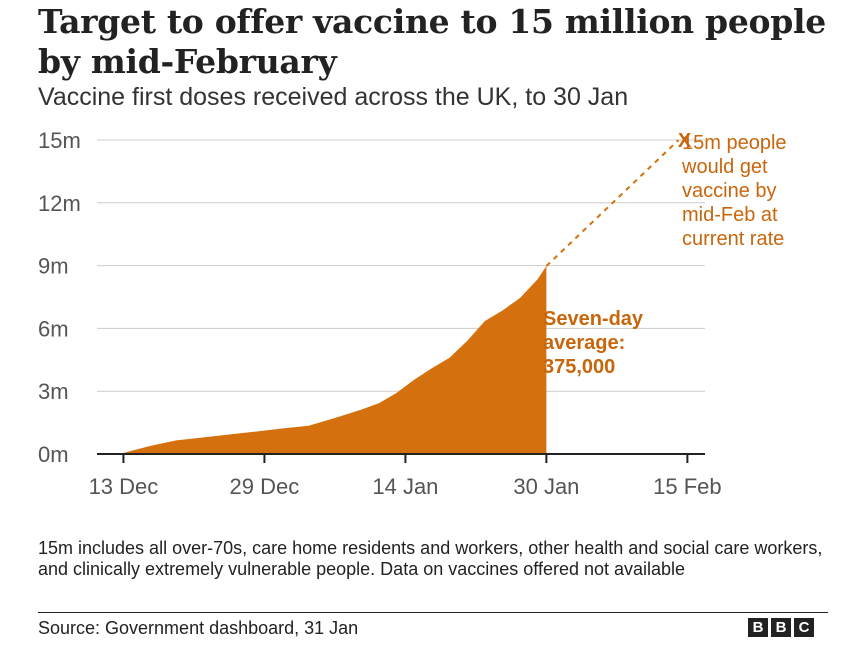  I want to click on y-tick-label: 3m, so click(53, 391).